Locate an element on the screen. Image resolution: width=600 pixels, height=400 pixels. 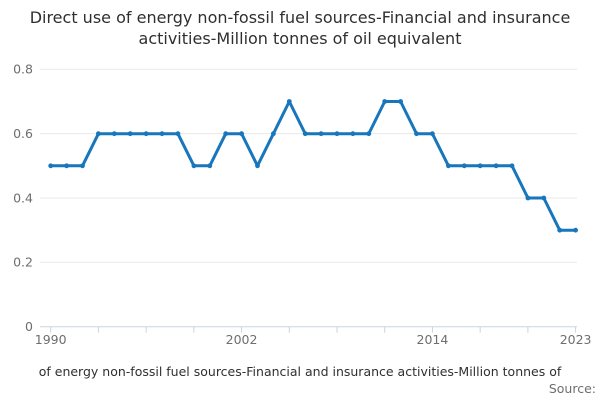
data-point-1990 is located at coordinates (51, 166).